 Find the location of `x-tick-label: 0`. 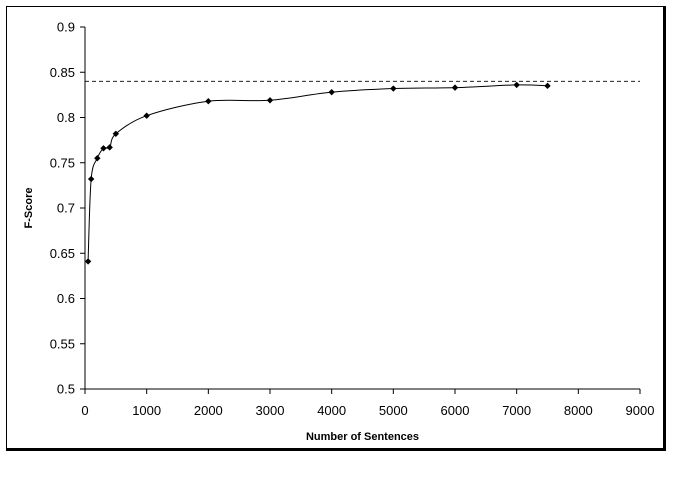

x-tick-label: 0 is located at coordinates (84, 410).